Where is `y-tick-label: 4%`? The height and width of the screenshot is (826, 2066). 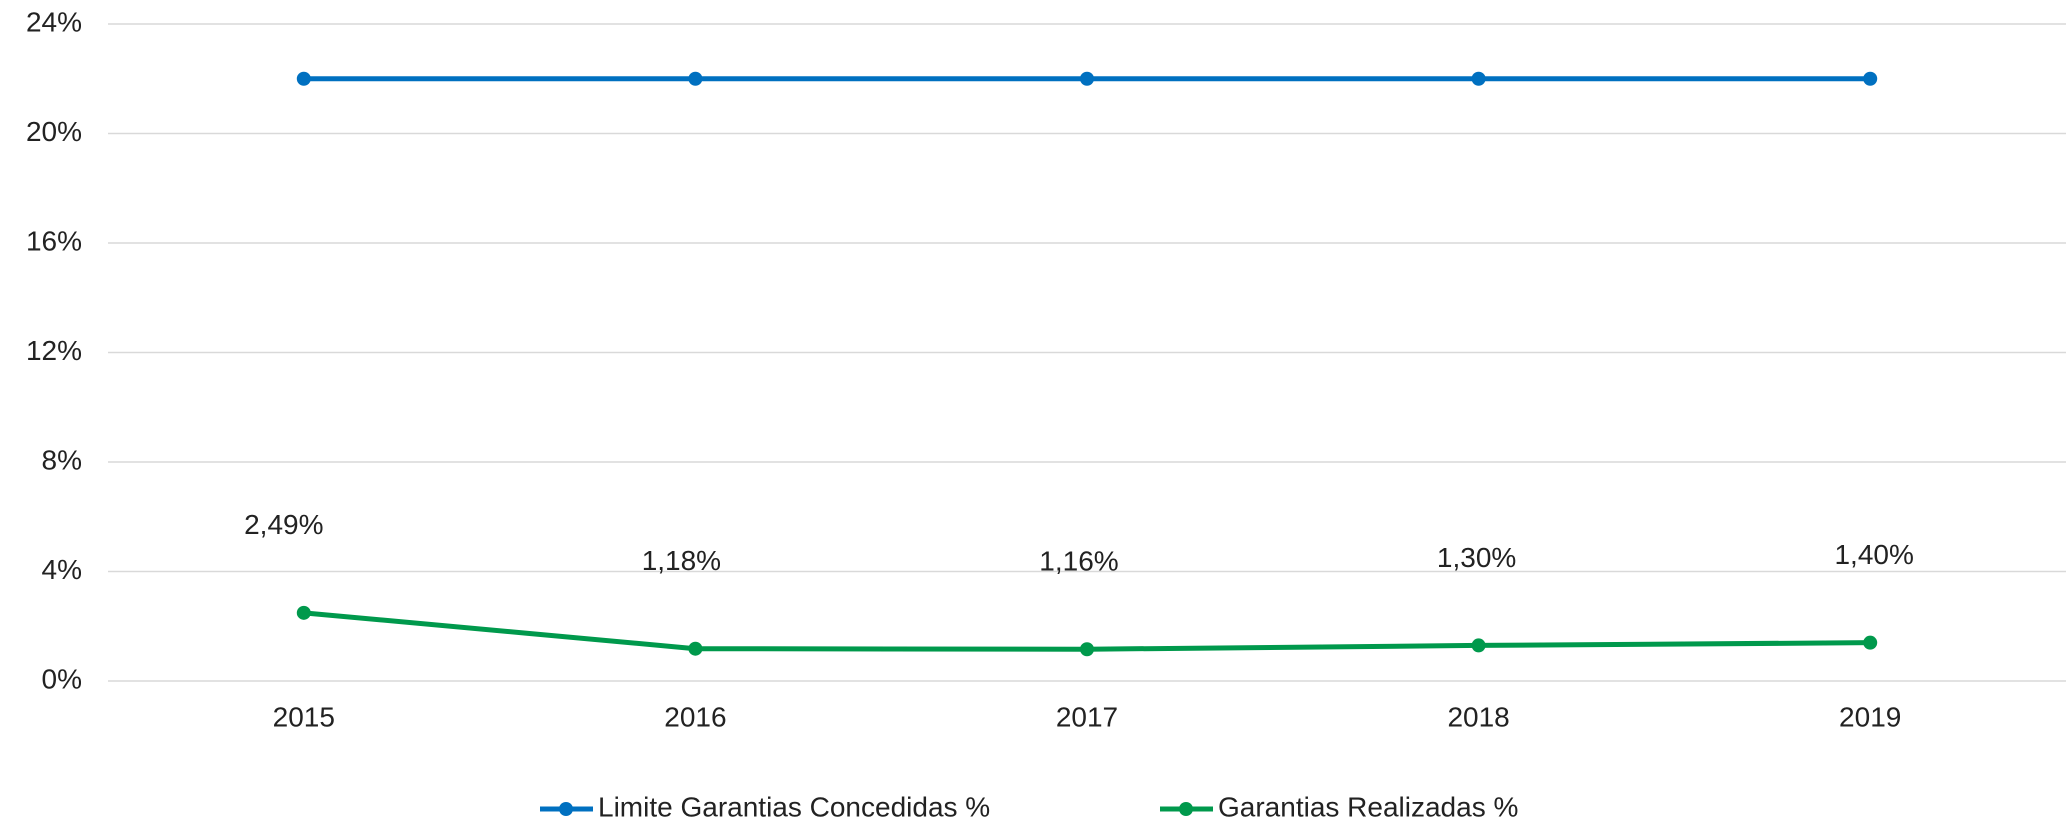
y-tick-label: 4% is located at coordinates (62, 569).